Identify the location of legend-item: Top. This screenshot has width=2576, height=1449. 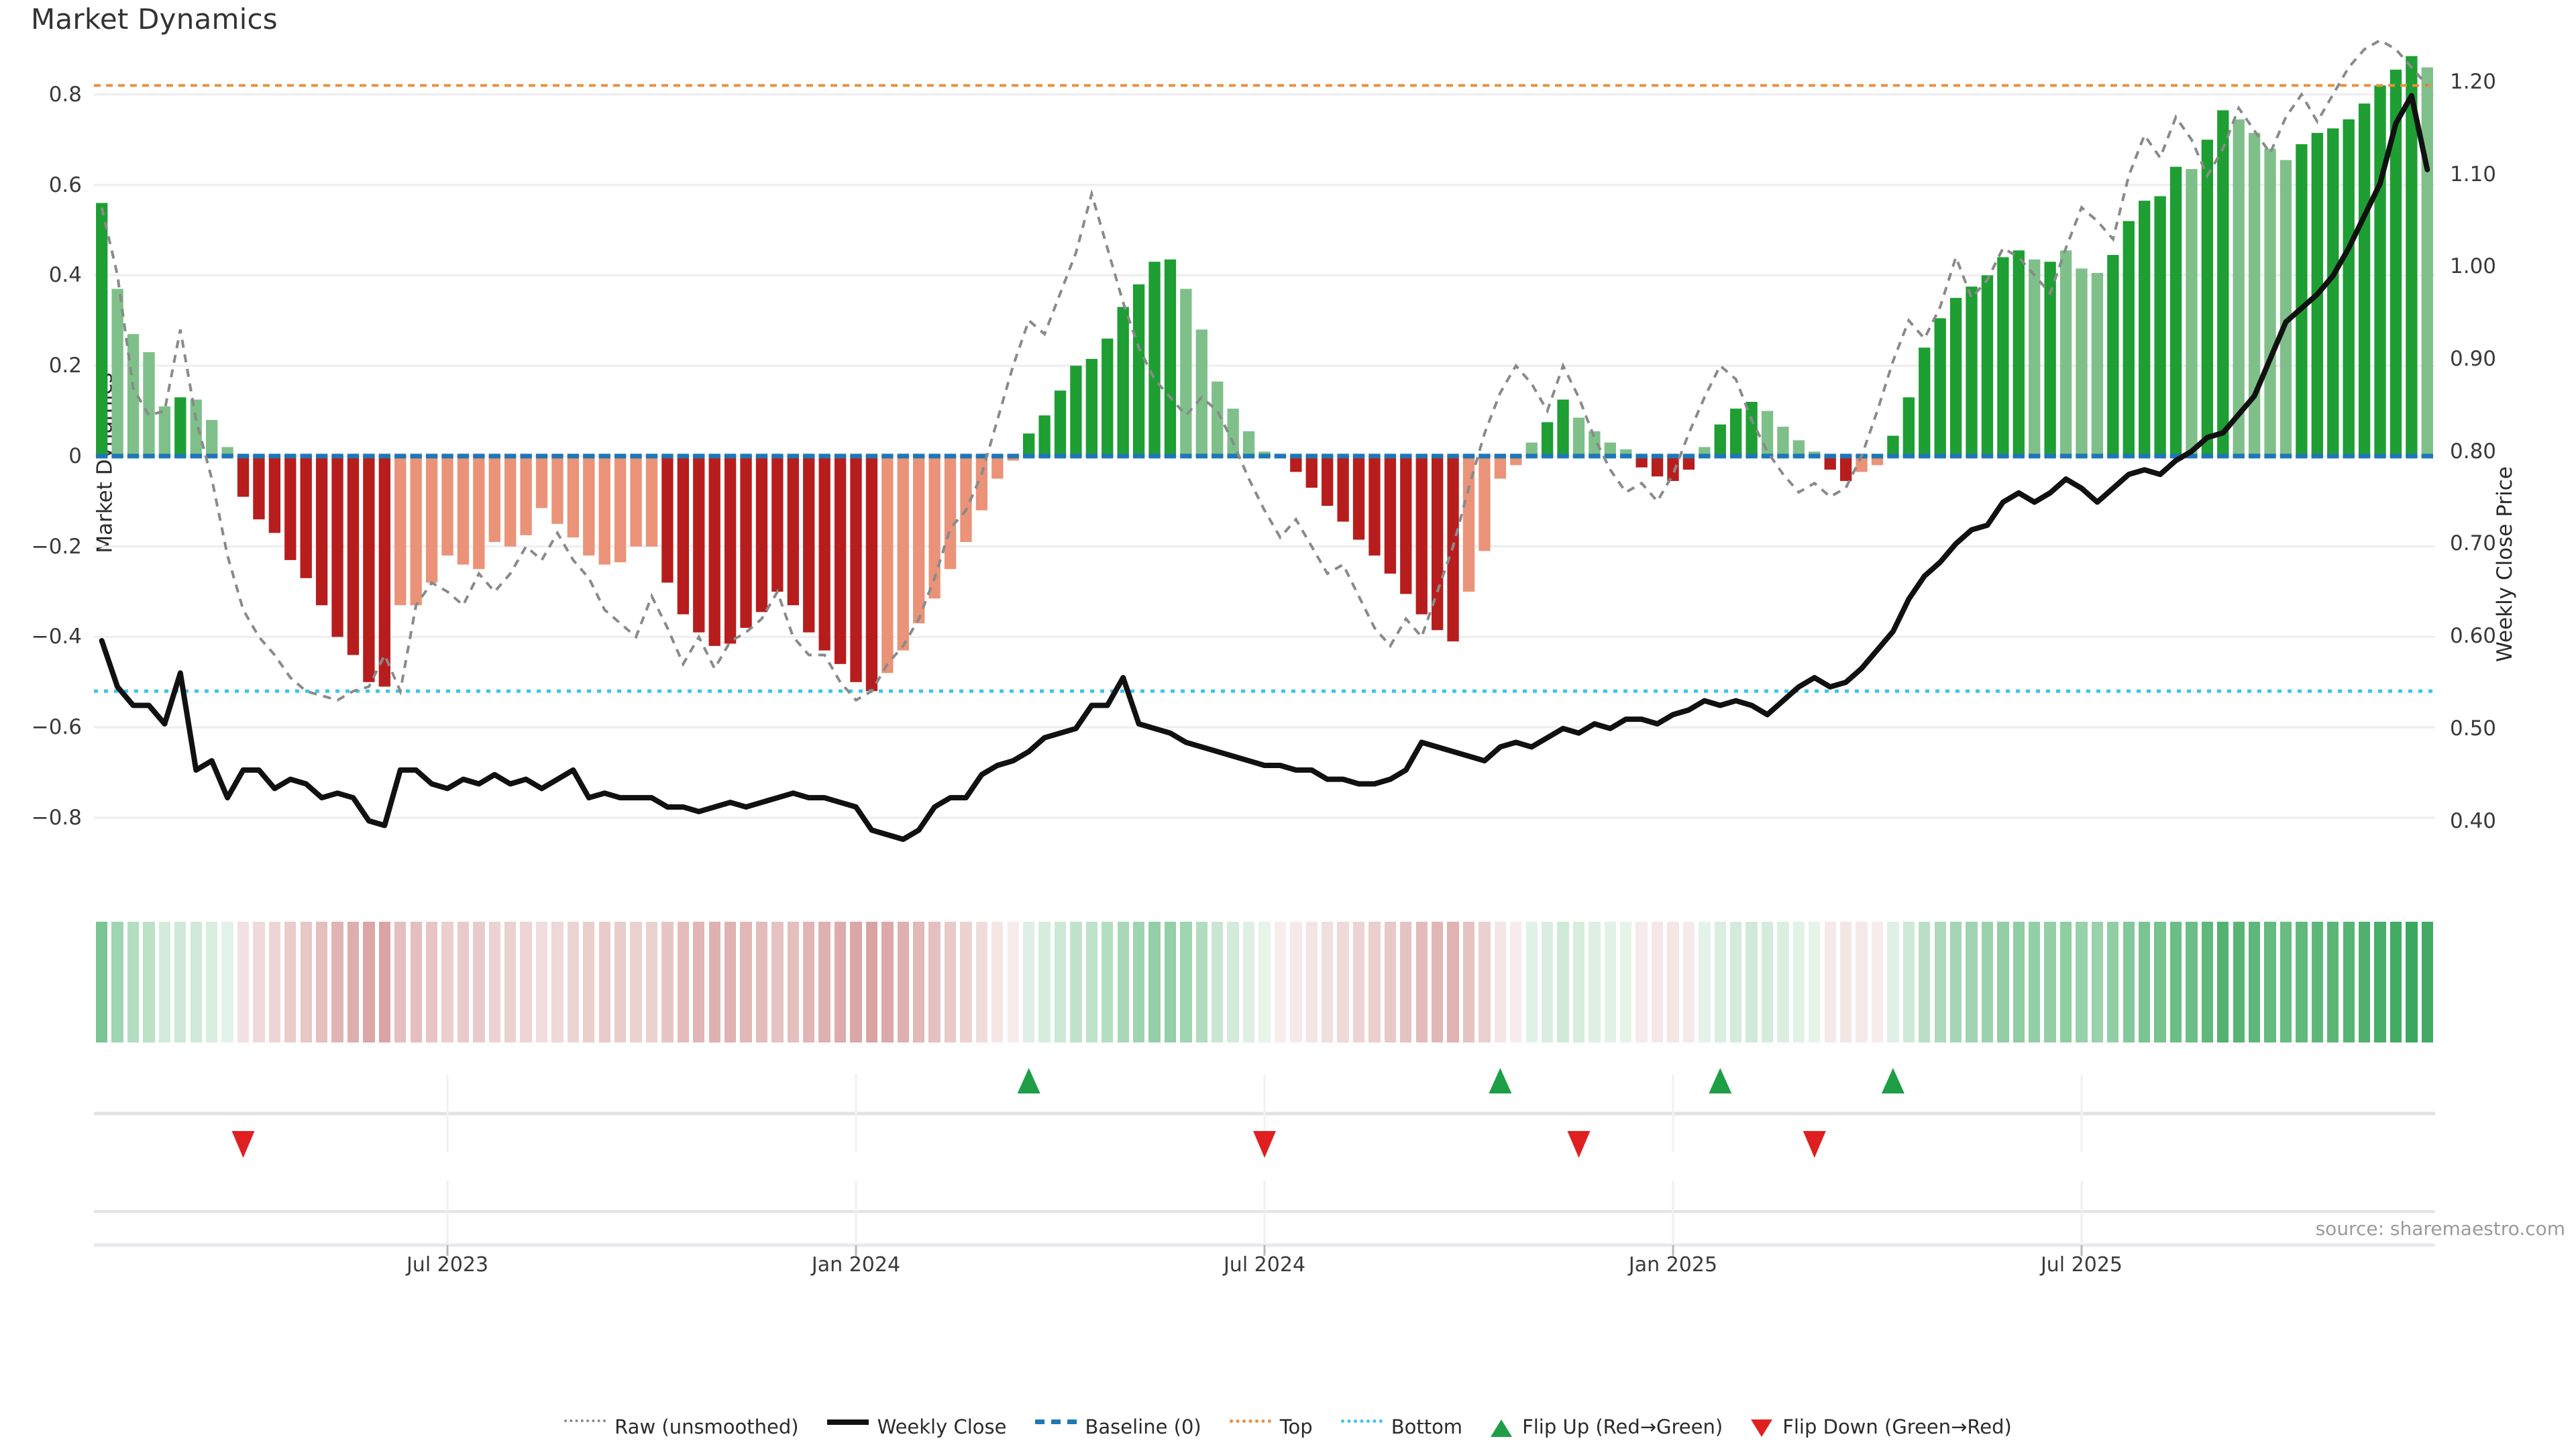
(1271, 1426).